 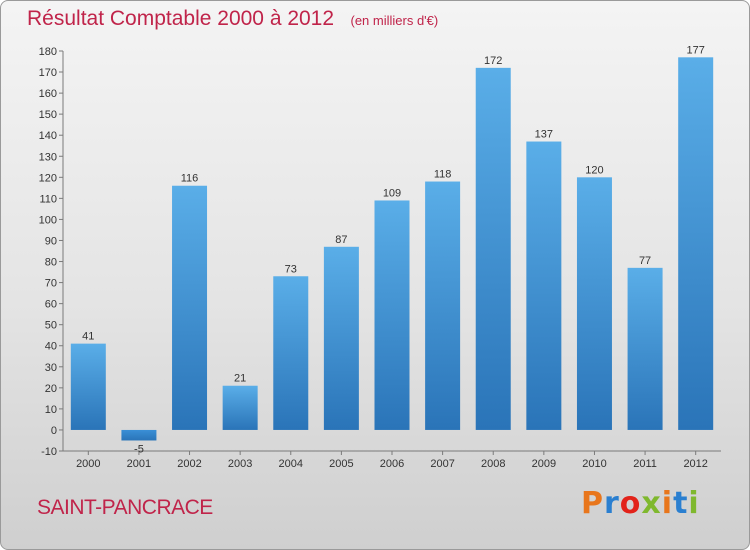 I want to click on bar-value-label: 137, so click(x=544, y=135).